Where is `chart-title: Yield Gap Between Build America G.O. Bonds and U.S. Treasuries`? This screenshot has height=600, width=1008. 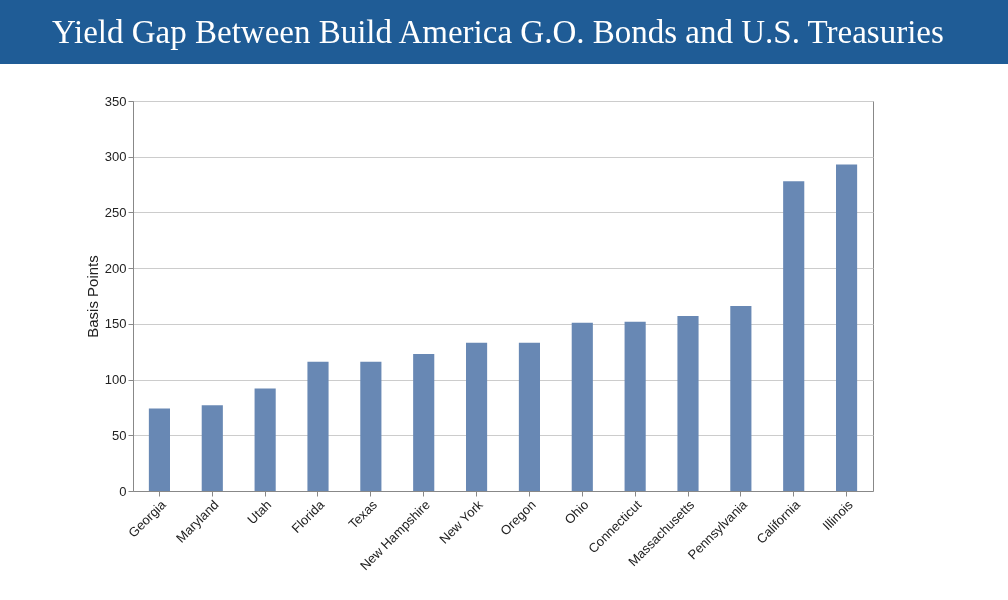
chart-title: Yield Gap Between Build America G.O. Bonds and U.S. Treasuries is located at coordinates (504, 32).